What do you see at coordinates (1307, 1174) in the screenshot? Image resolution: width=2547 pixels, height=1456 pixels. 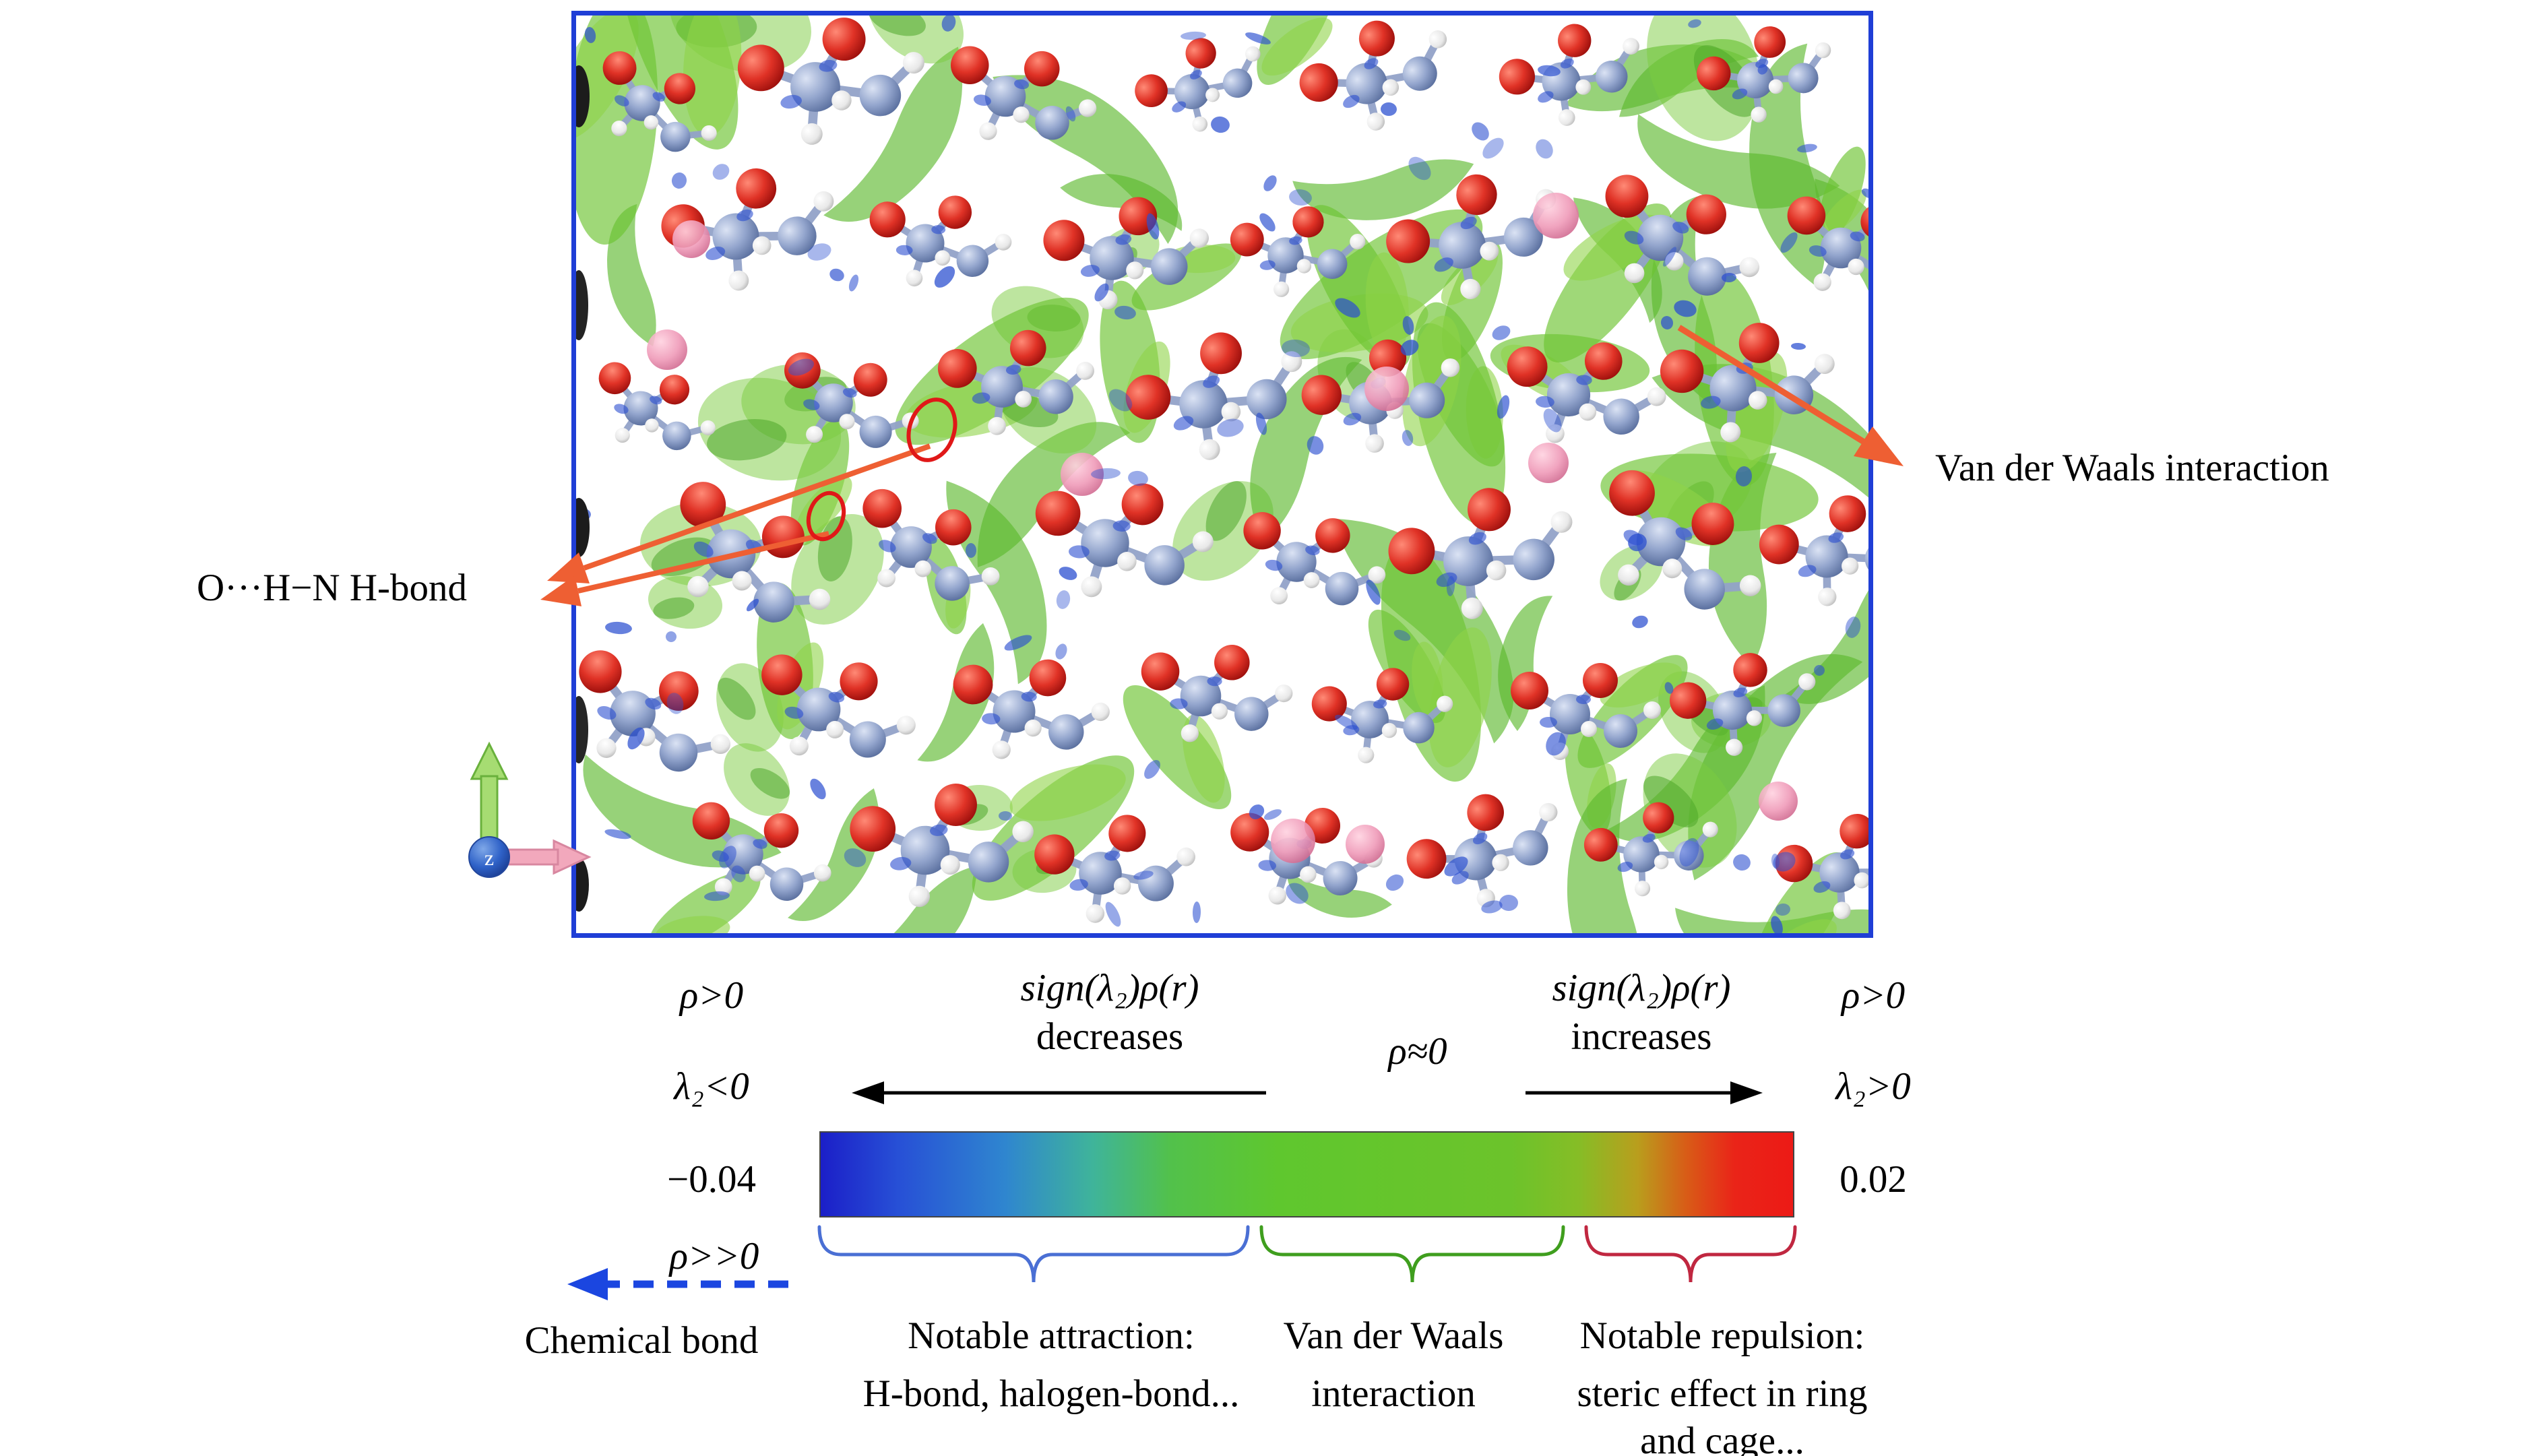 I see `colorbar-gradient` at bounding box center [1307, 1174].